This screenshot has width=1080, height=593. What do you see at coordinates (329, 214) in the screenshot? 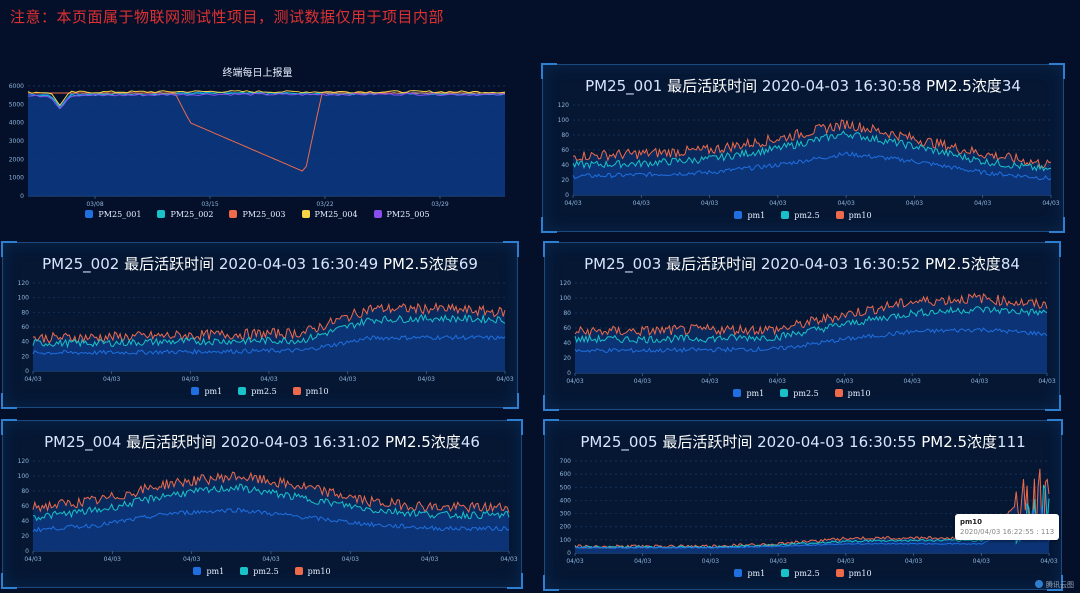
I see `top-legend-item: PM25_004` at bounding box center [329, 214].